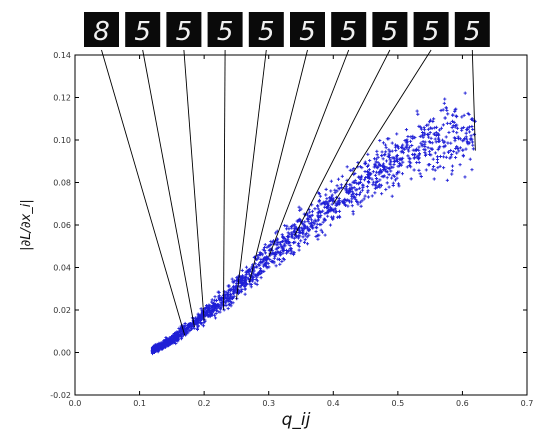 The width and height of the screenshot is (535, 436). What do you see at coordinates (296, 420) in the screenshot?
I see `x-axis-label: q_ij` at bounding box center [296, 420].